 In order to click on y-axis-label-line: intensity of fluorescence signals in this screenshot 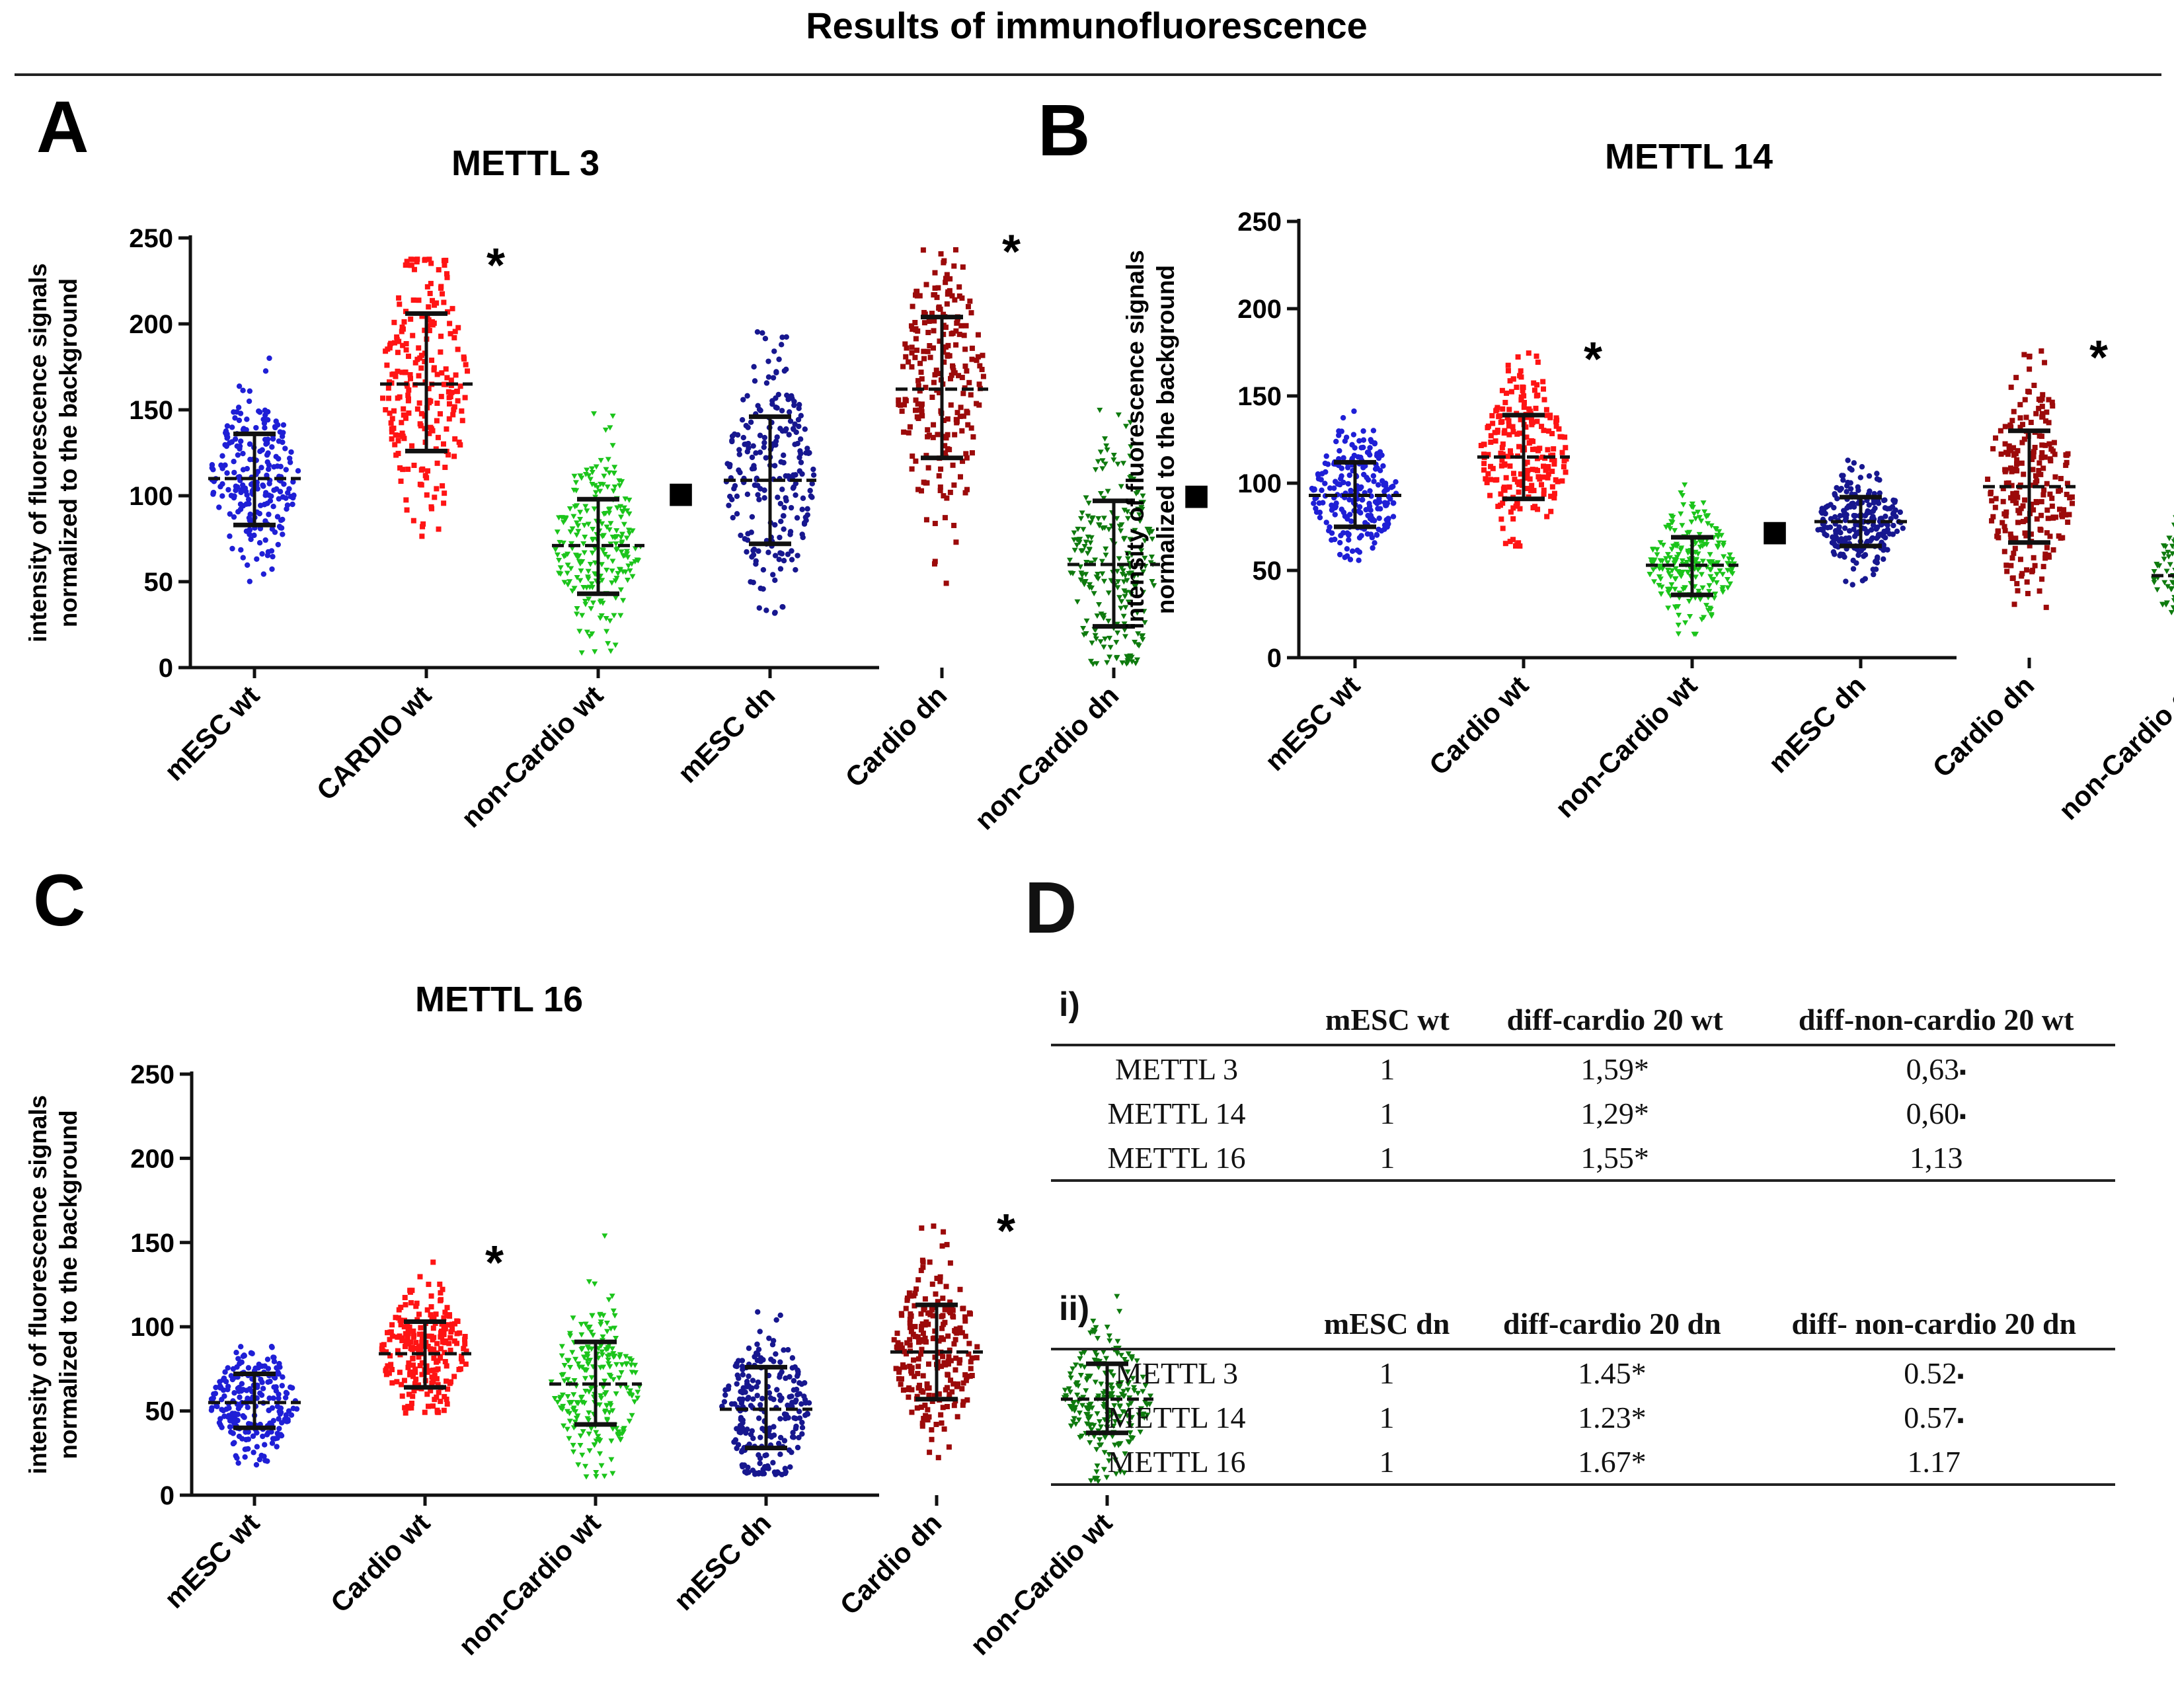, I will do `click(38, 452)`.